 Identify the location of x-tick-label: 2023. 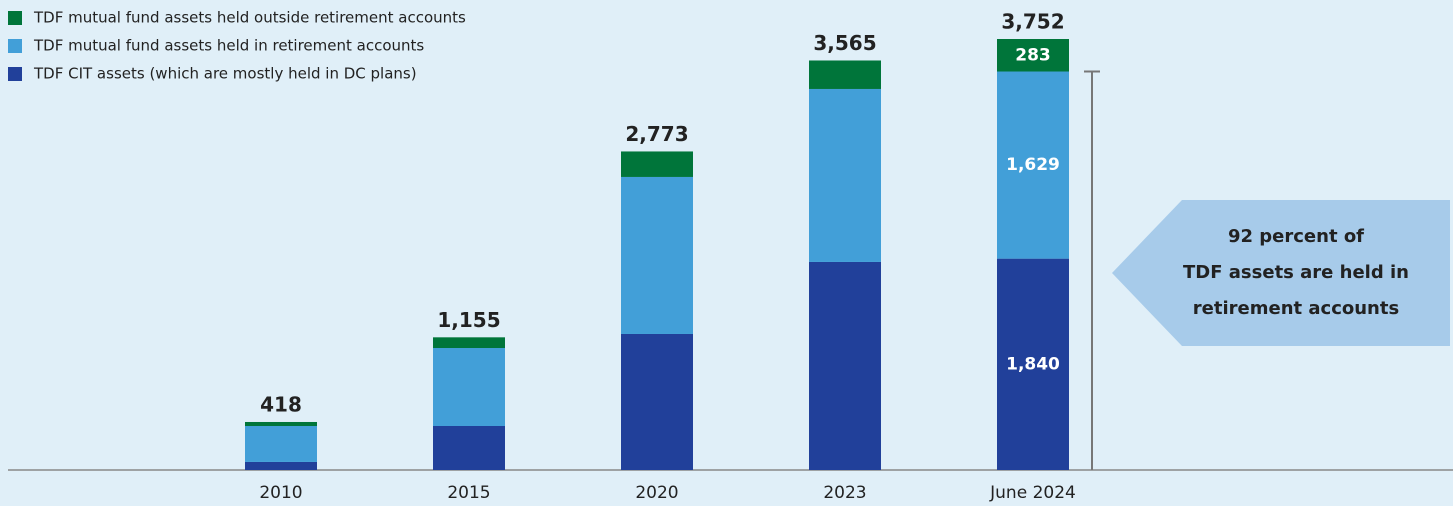
(844, 493).